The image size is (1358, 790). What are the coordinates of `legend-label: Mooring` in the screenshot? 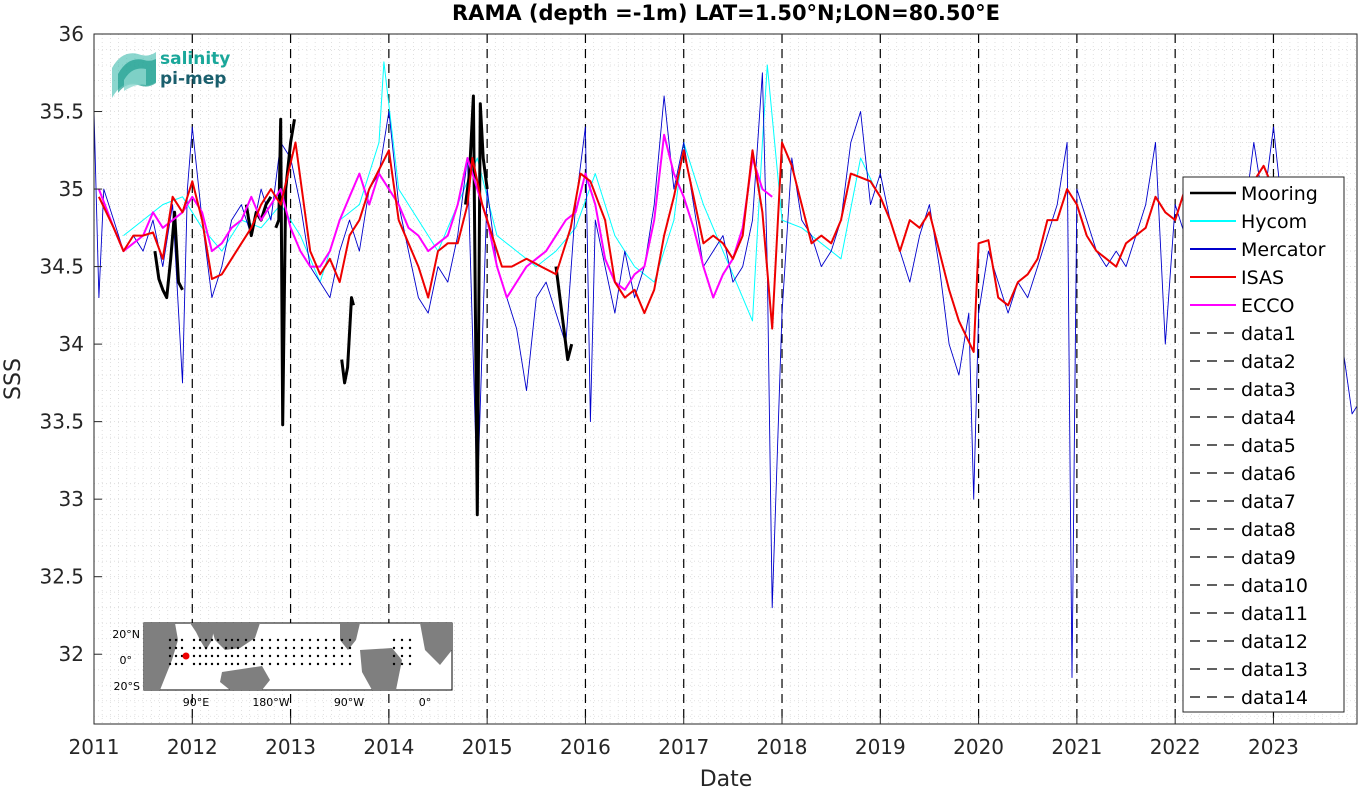 It's located at (1279, 194).